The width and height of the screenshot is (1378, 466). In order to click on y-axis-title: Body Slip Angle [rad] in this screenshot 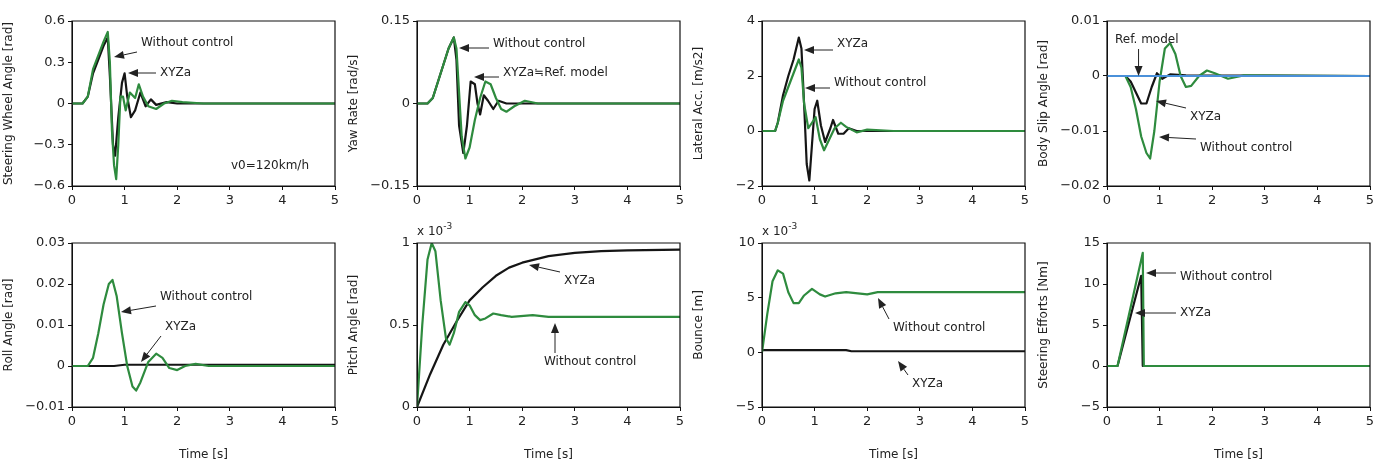, I will do `click(1043, 103)`.